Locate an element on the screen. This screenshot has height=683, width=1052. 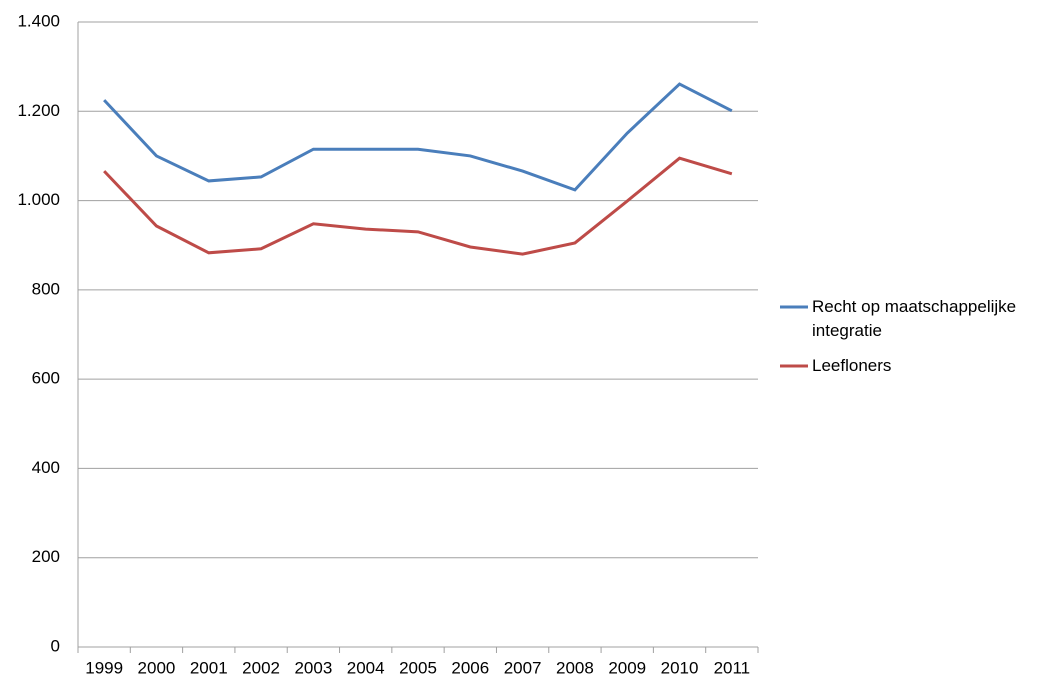
y-tick-label: 1.200 is located at coordinates (38, 110).